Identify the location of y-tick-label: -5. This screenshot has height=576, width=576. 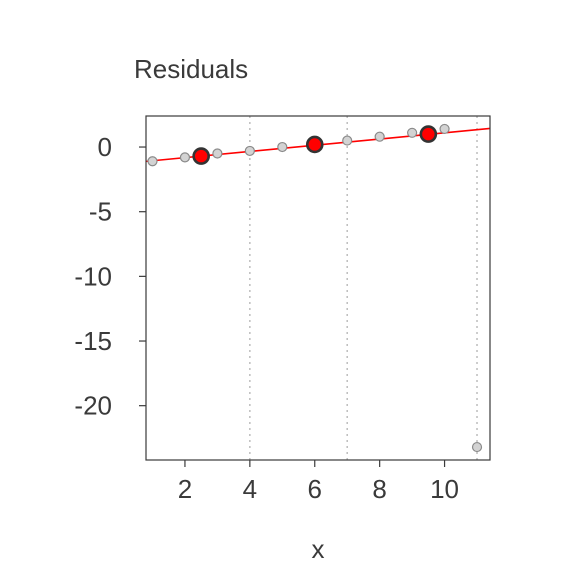
(100, 212).